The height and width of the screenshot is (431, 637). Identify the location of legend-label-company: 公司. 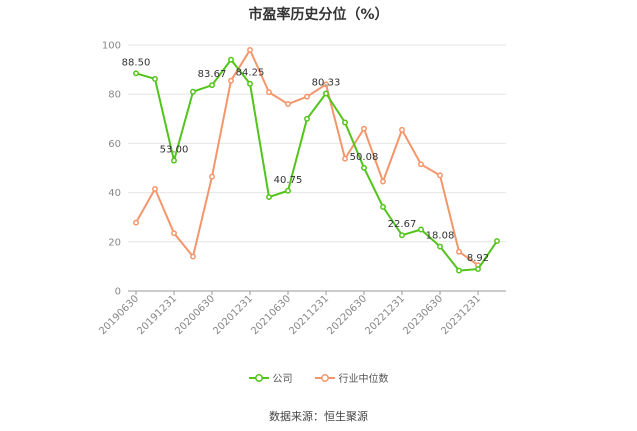
(282, 379).